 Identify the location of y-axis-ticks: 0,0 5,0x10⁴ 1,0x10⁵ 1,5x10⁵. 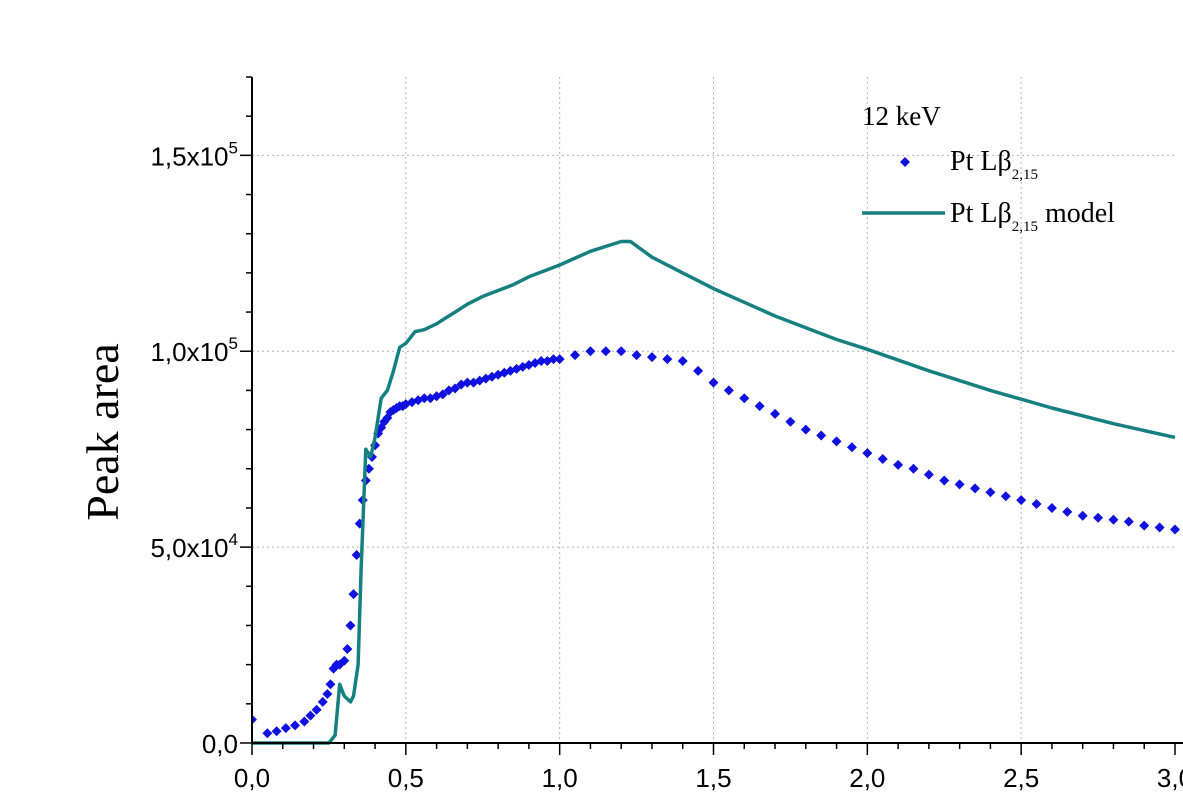
(201, 417).